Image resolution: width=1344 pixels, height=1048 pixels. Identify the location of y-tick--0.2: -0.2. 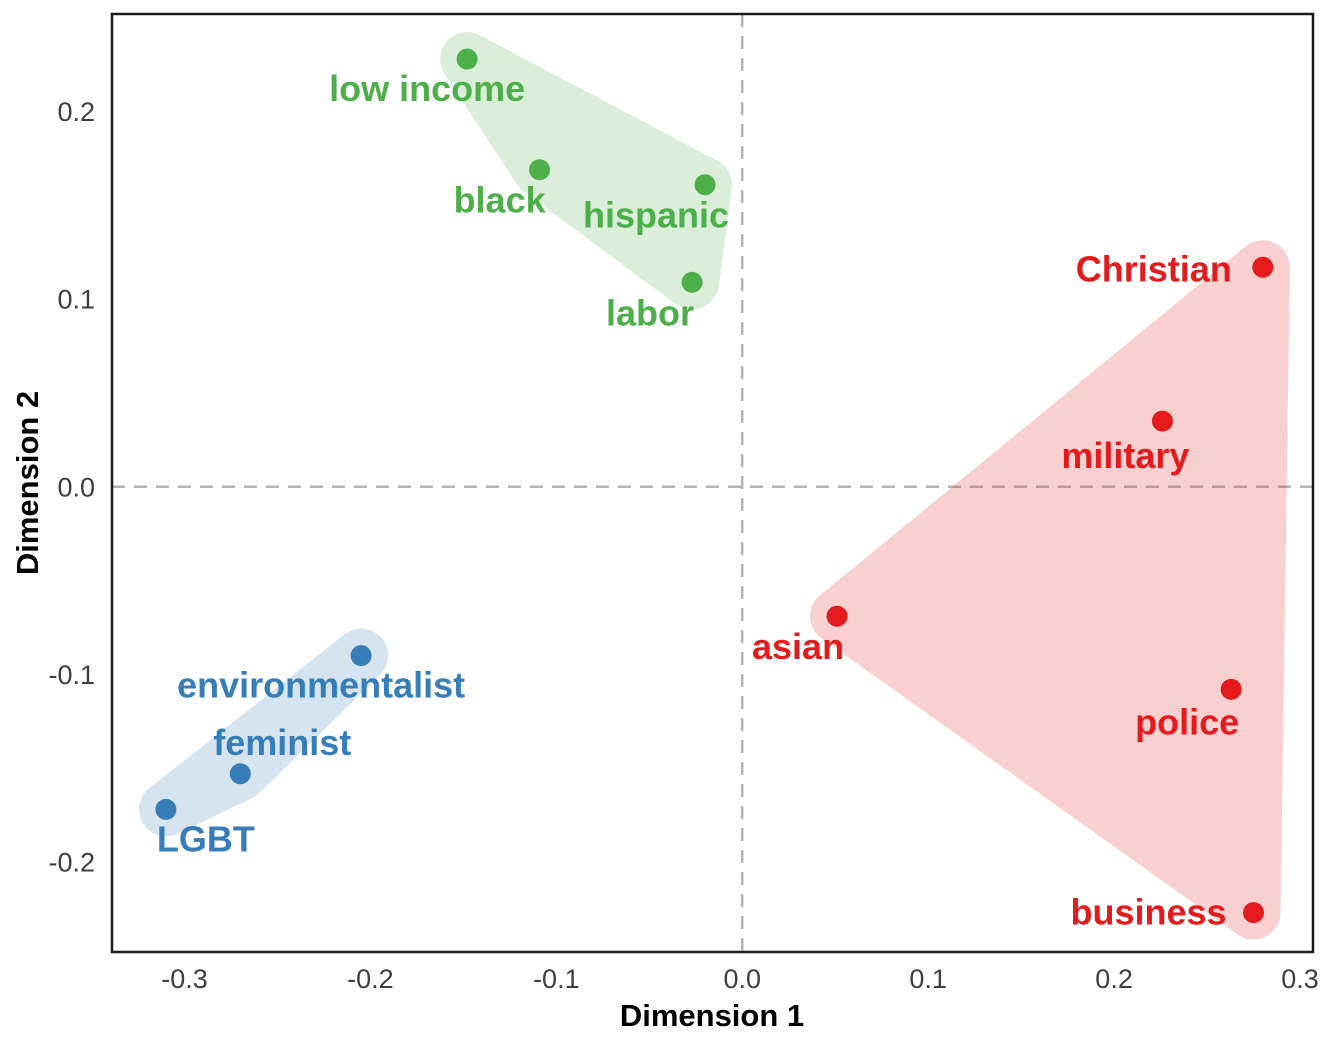
(71, 862).